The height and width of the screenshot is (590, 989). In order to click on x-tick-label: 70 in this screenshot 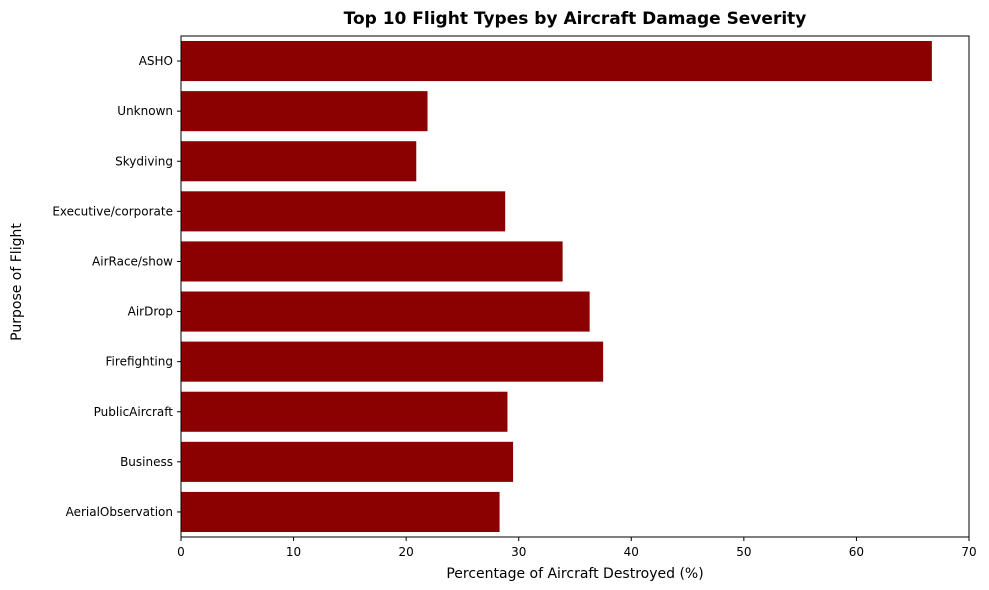, I will do `click(968, 552)`.